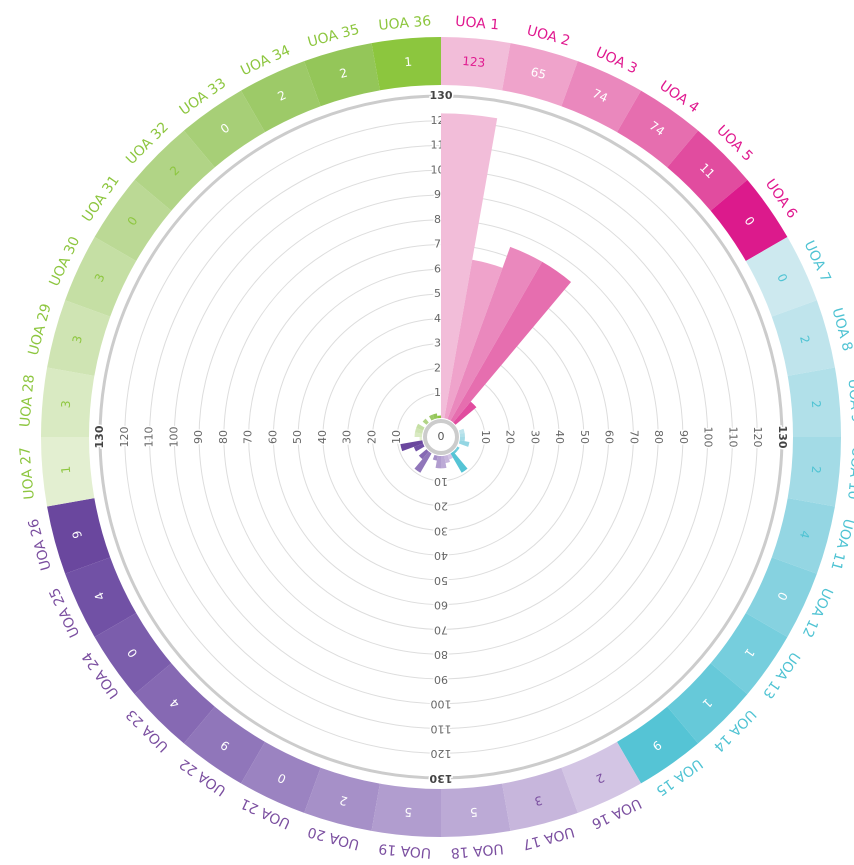  I want to click on value-label: 9, so click(78, 534).